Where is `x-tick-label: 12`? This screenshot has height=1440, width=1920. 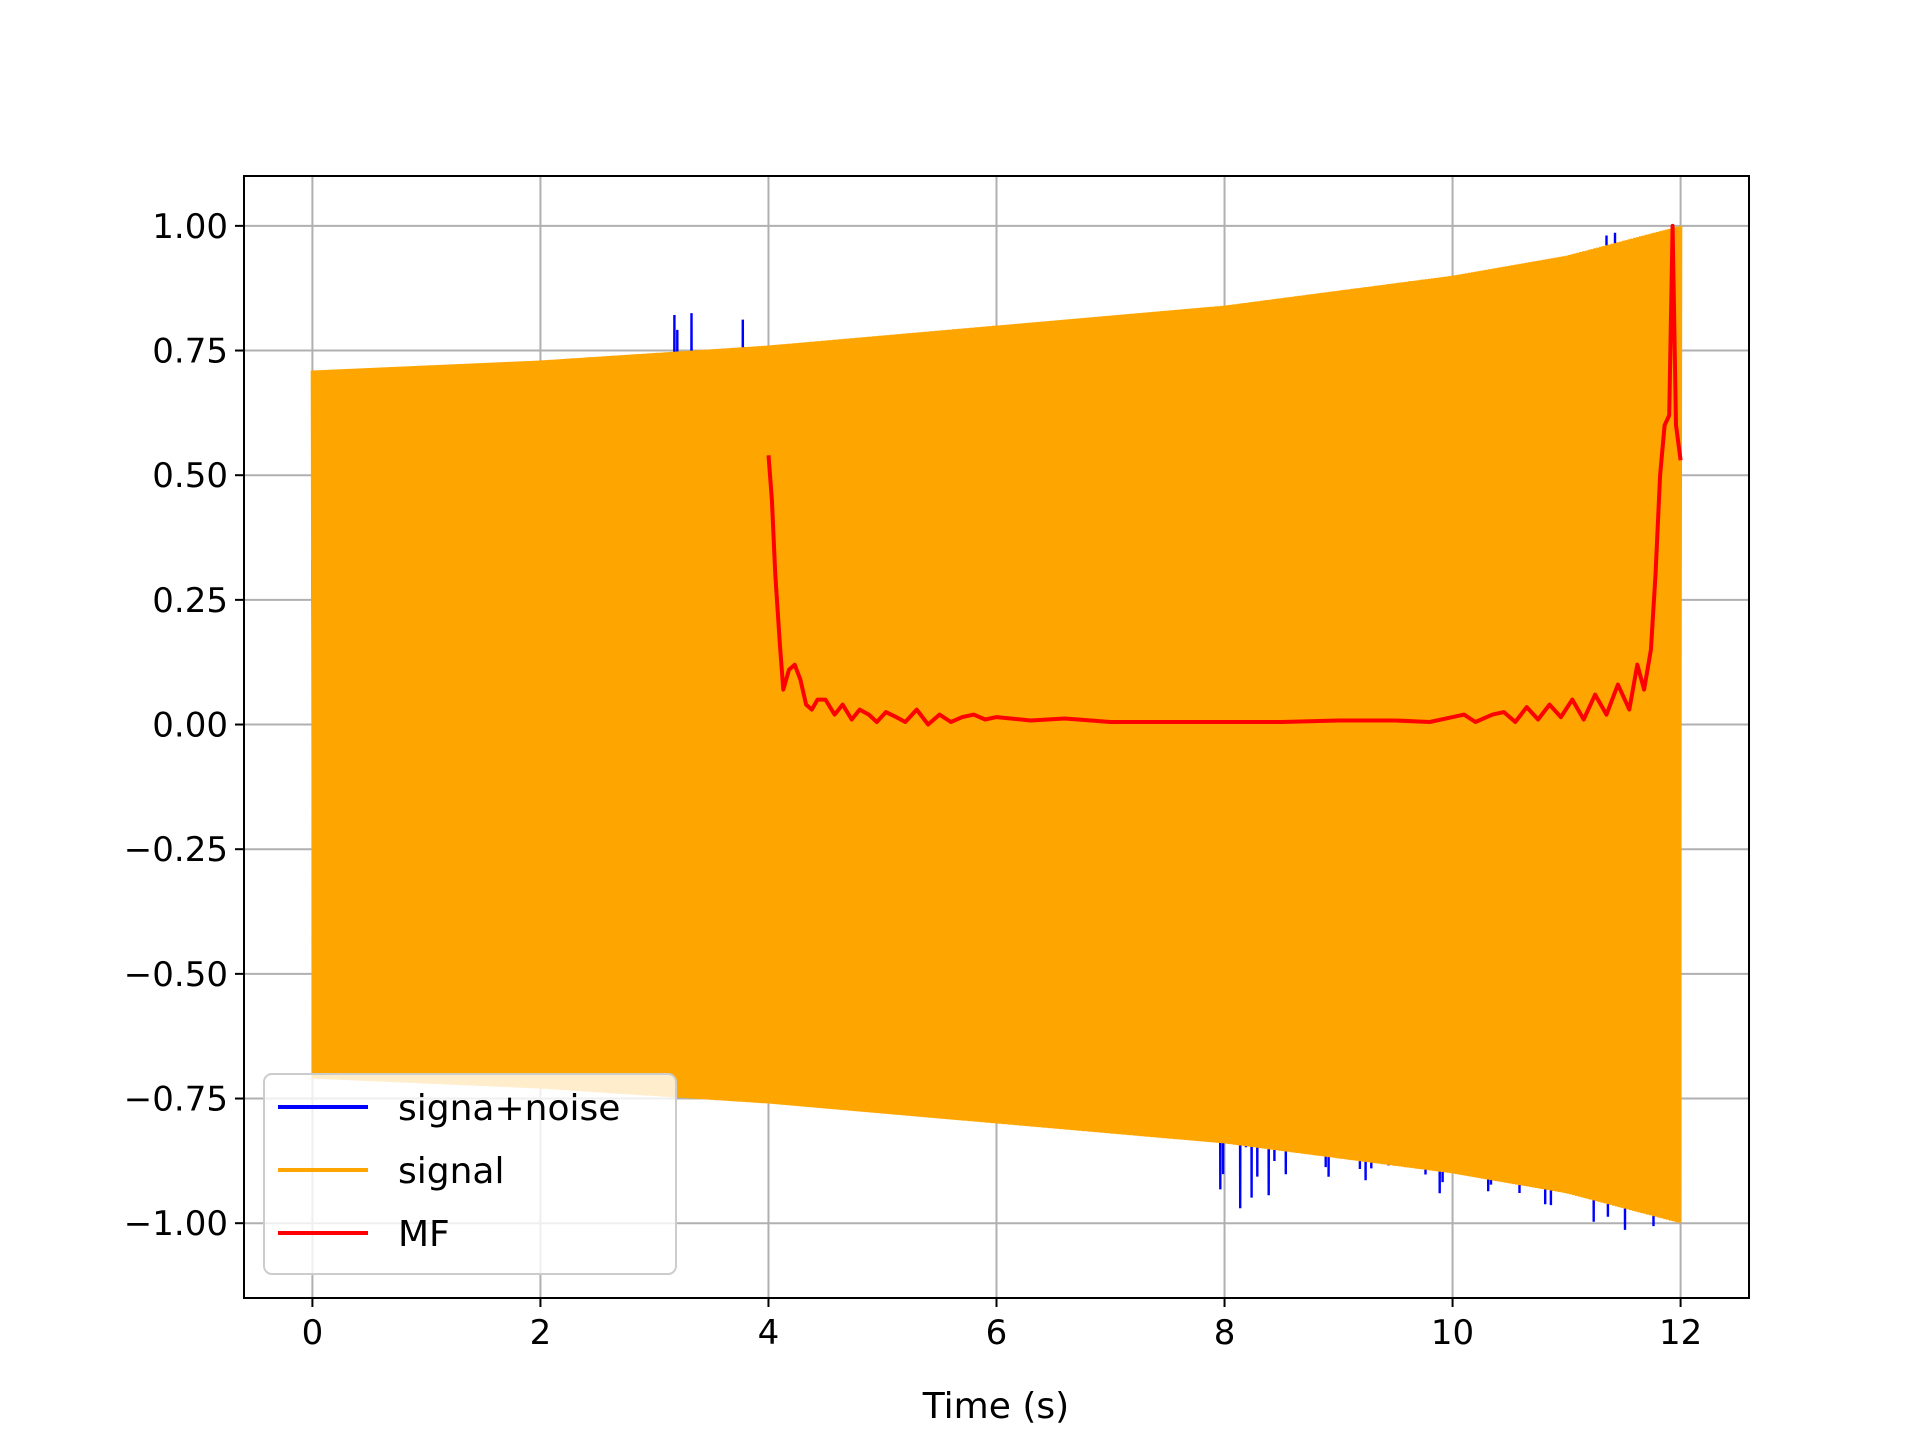
x-tick-label: 12 is located at coordinates (1680, 1333).